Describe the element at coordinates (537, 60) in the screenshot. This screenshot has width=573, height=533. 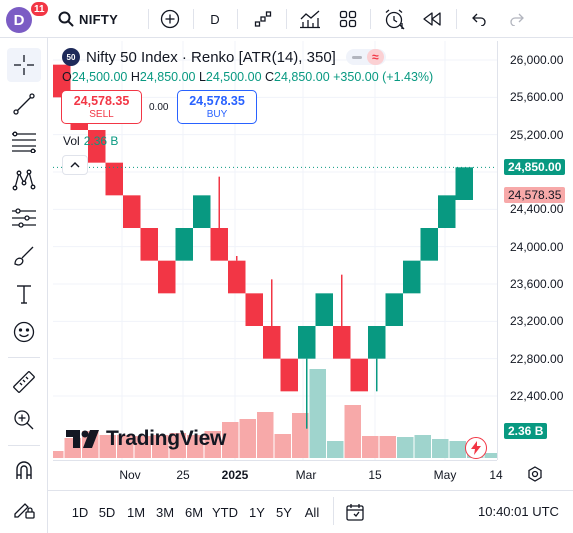
I see `price-tick: 26,000.00` at that location.